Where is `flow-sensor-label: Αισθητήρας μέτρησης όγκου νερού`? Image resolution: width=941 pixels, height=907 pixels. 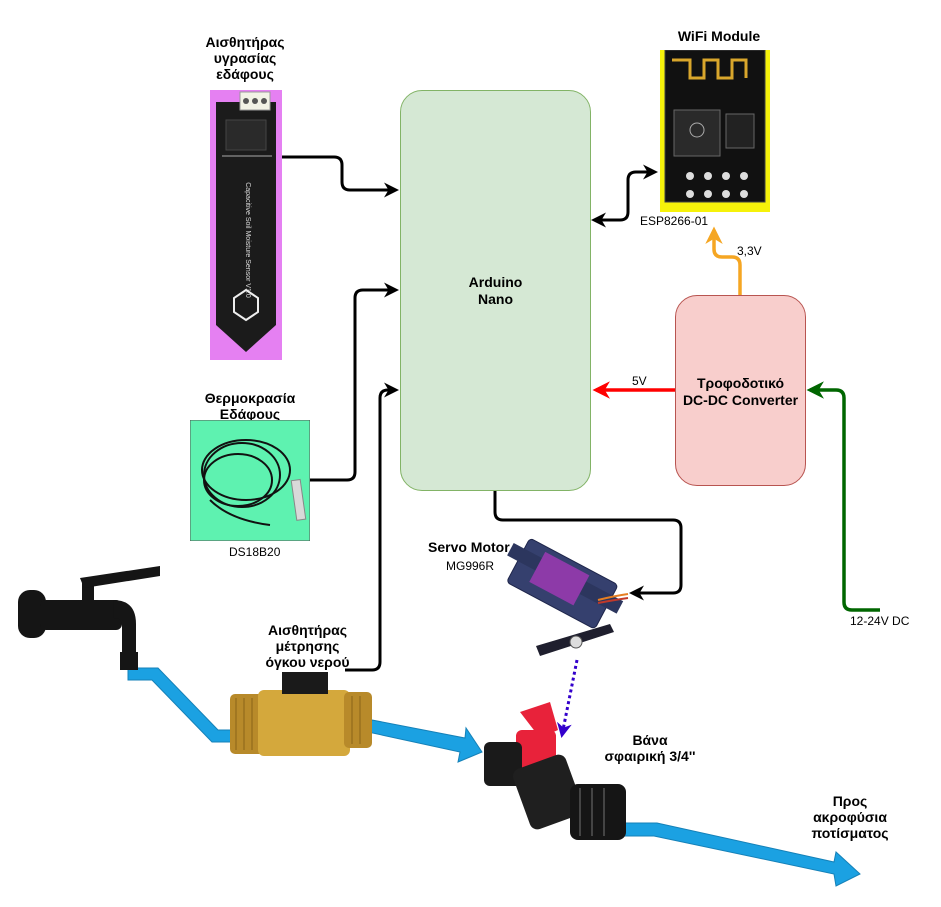
flow-sensor-label: Αισθητήρας μέτρησης όγκου νερού is located at coordinates (307, 646).